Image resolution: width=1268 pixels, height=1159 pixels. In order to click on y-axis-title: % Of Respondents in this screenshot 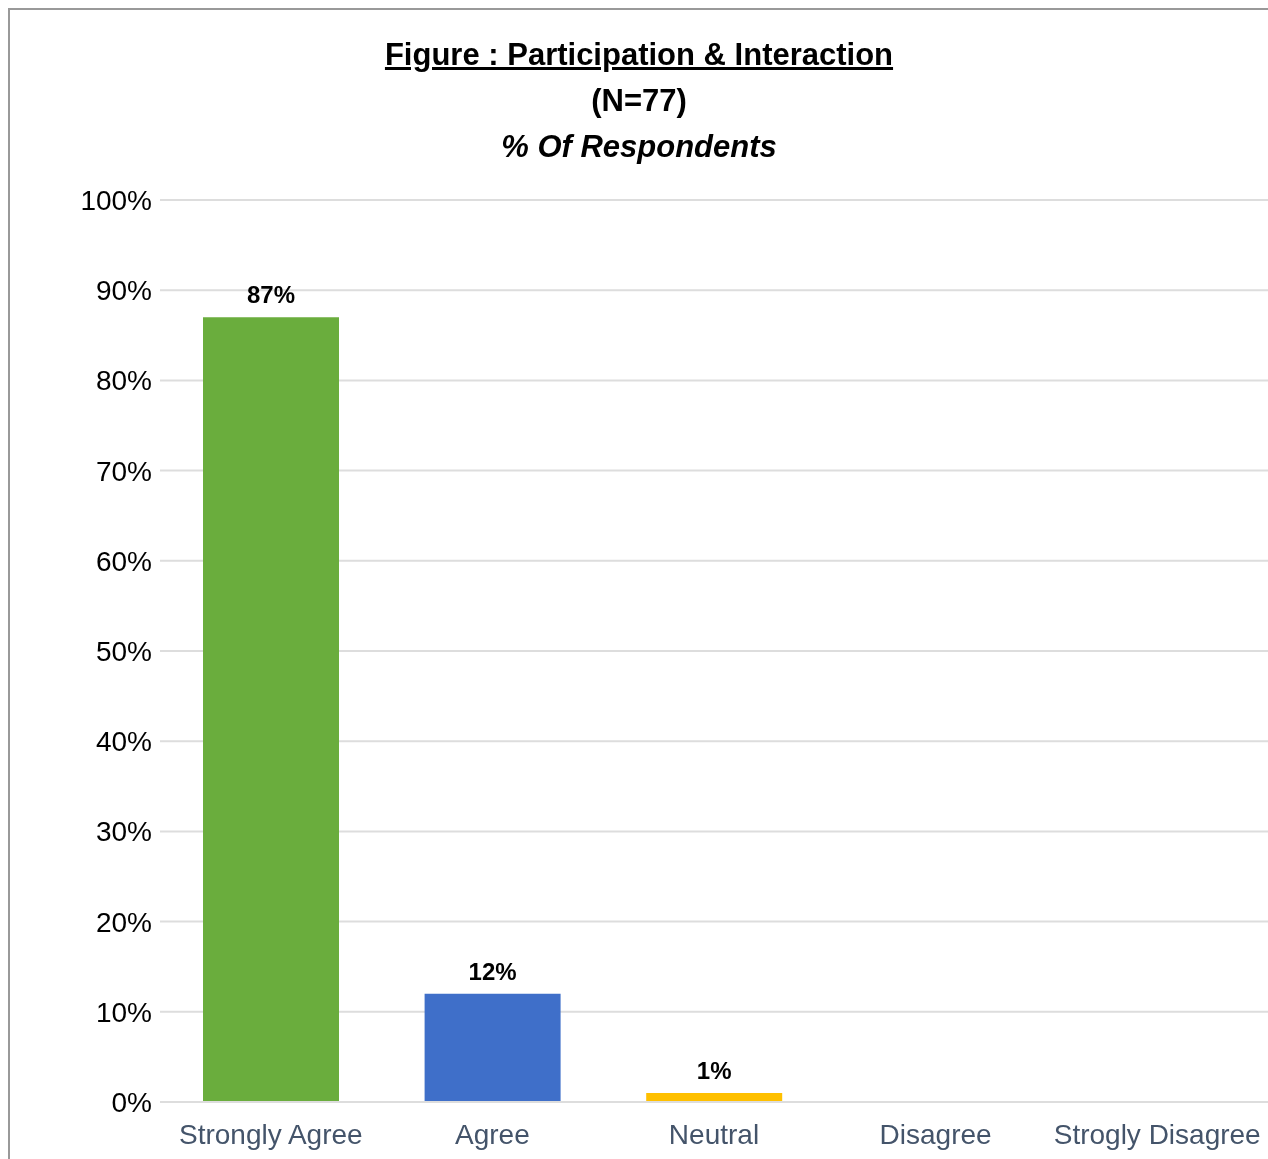, I will do `click(639, 147)`.